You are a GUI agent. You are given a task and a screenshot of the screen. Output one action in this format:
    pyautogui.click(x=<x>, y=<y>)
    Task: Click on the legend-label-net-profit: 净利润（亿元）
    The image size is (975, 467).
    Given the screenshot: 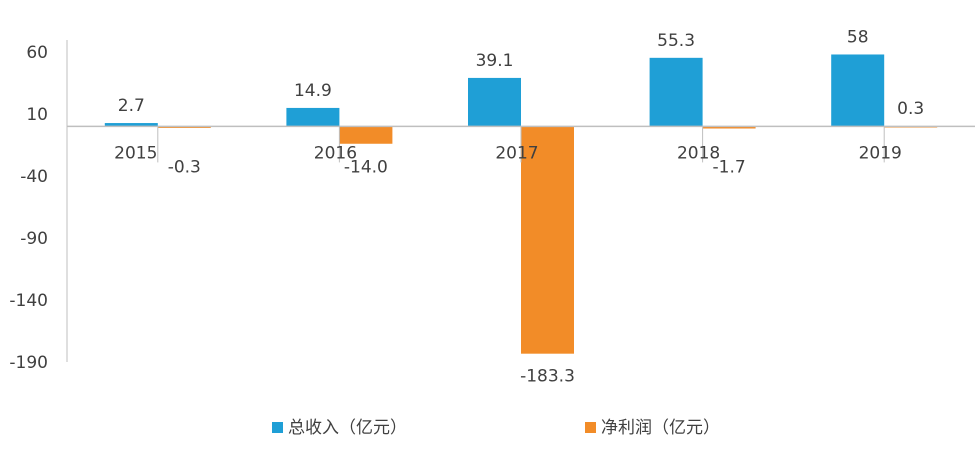 What is the action you would take?
    pyautogui.click(x=660, y=428)
    